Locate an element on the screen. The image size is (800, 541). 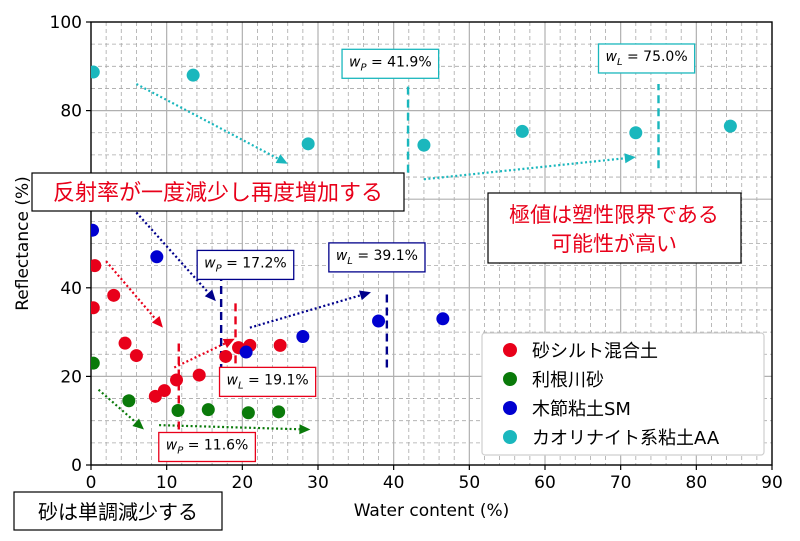
limit-label: wL = 39.1% is located at coordinates (377, 257).